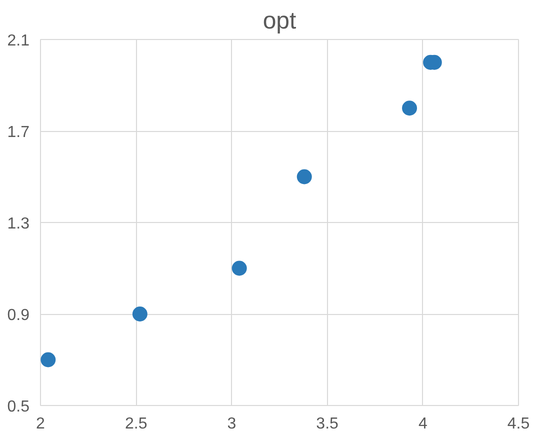 The width and height of the screenshot is (553, 435). I want to click on y-tick-label: 1.3, so click(18, 224).